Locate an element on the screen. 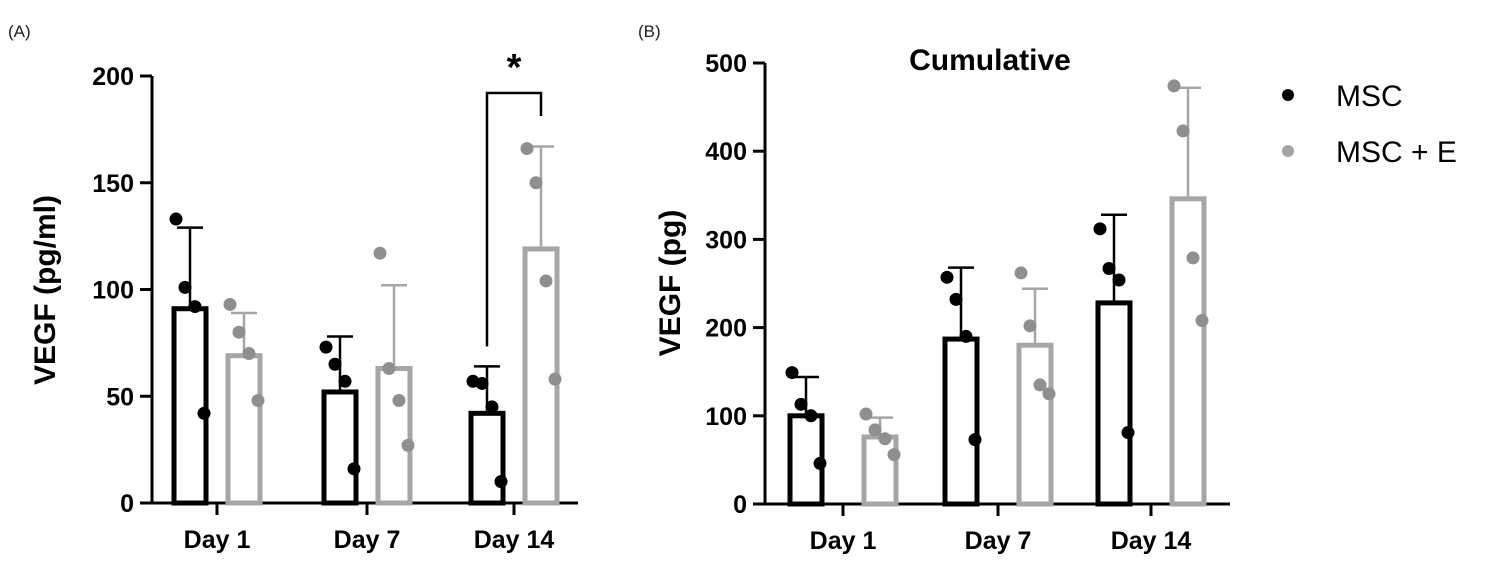 The height and width of the screenshot is (580, 1500). panel-a-significance-bracket is located at coordinates (514, 219).